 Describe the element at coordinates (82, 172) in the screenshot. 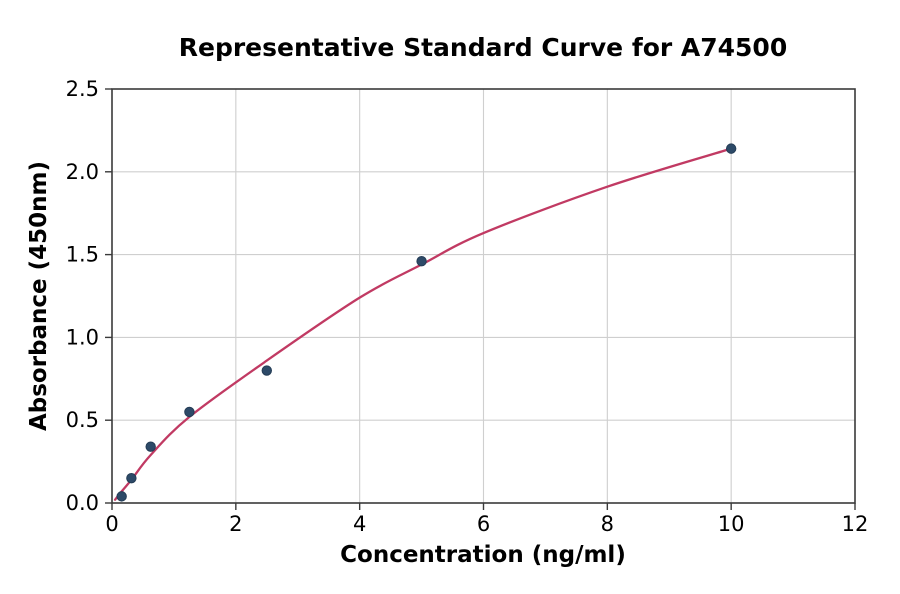

I see `y-tick-label: 2.0` at that location.